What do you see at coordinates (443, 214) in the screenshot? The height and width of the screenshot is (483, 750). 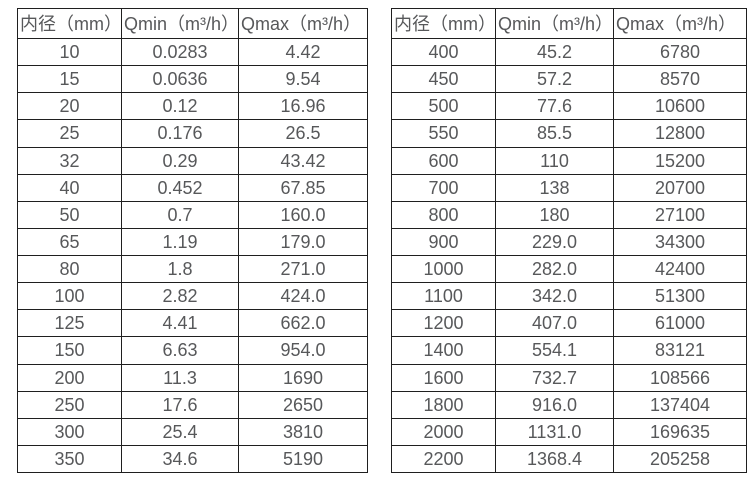 I see `cell: 800` at bounding box center [443, 214].